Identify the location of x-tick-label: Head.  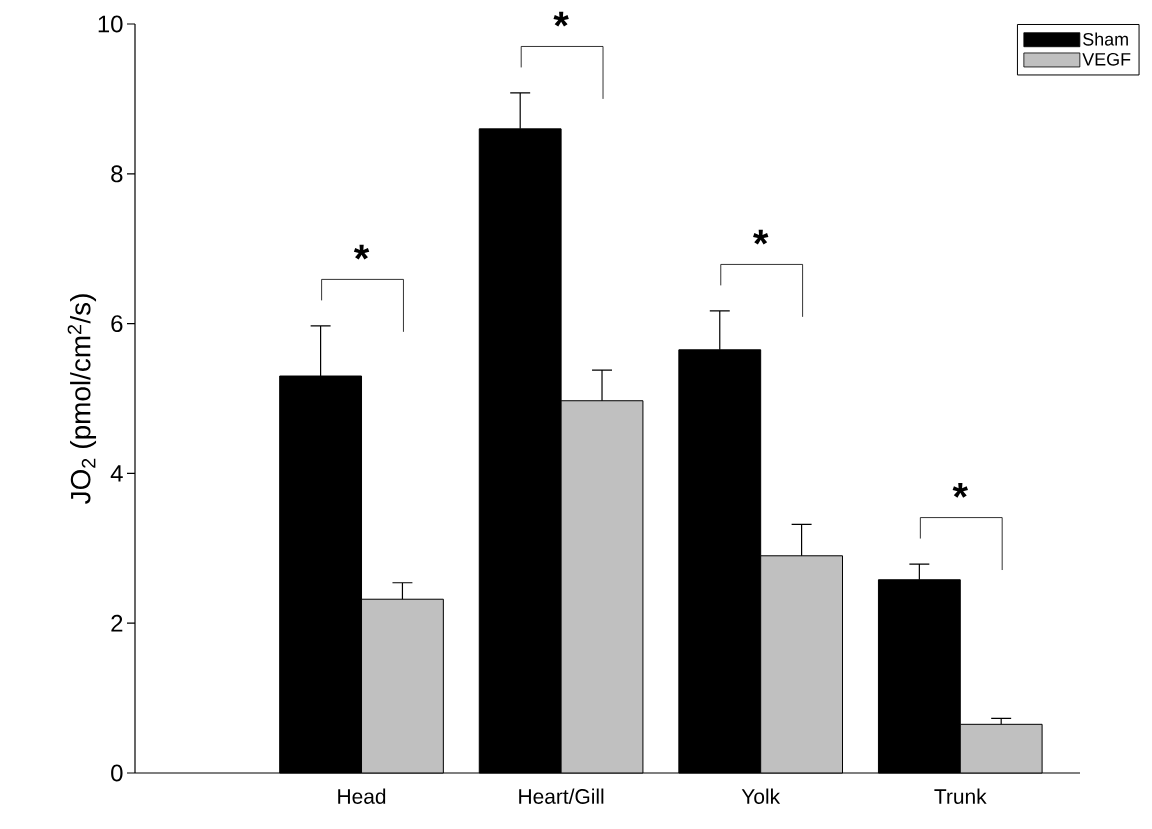
(362, 796).